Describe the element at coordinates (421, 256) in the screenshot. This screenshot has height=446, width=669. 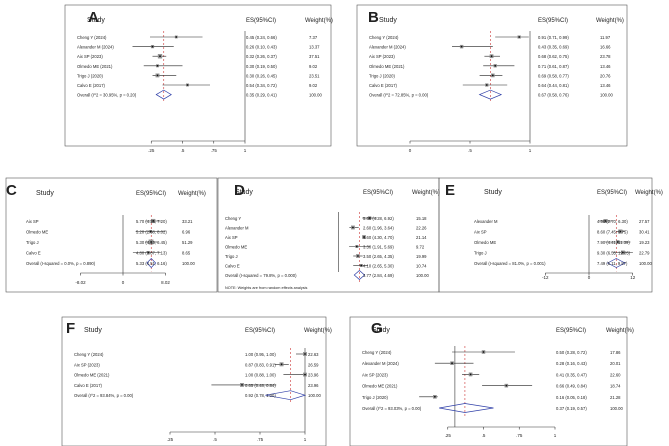
I see `study-weight-value: 19.99` at that location.